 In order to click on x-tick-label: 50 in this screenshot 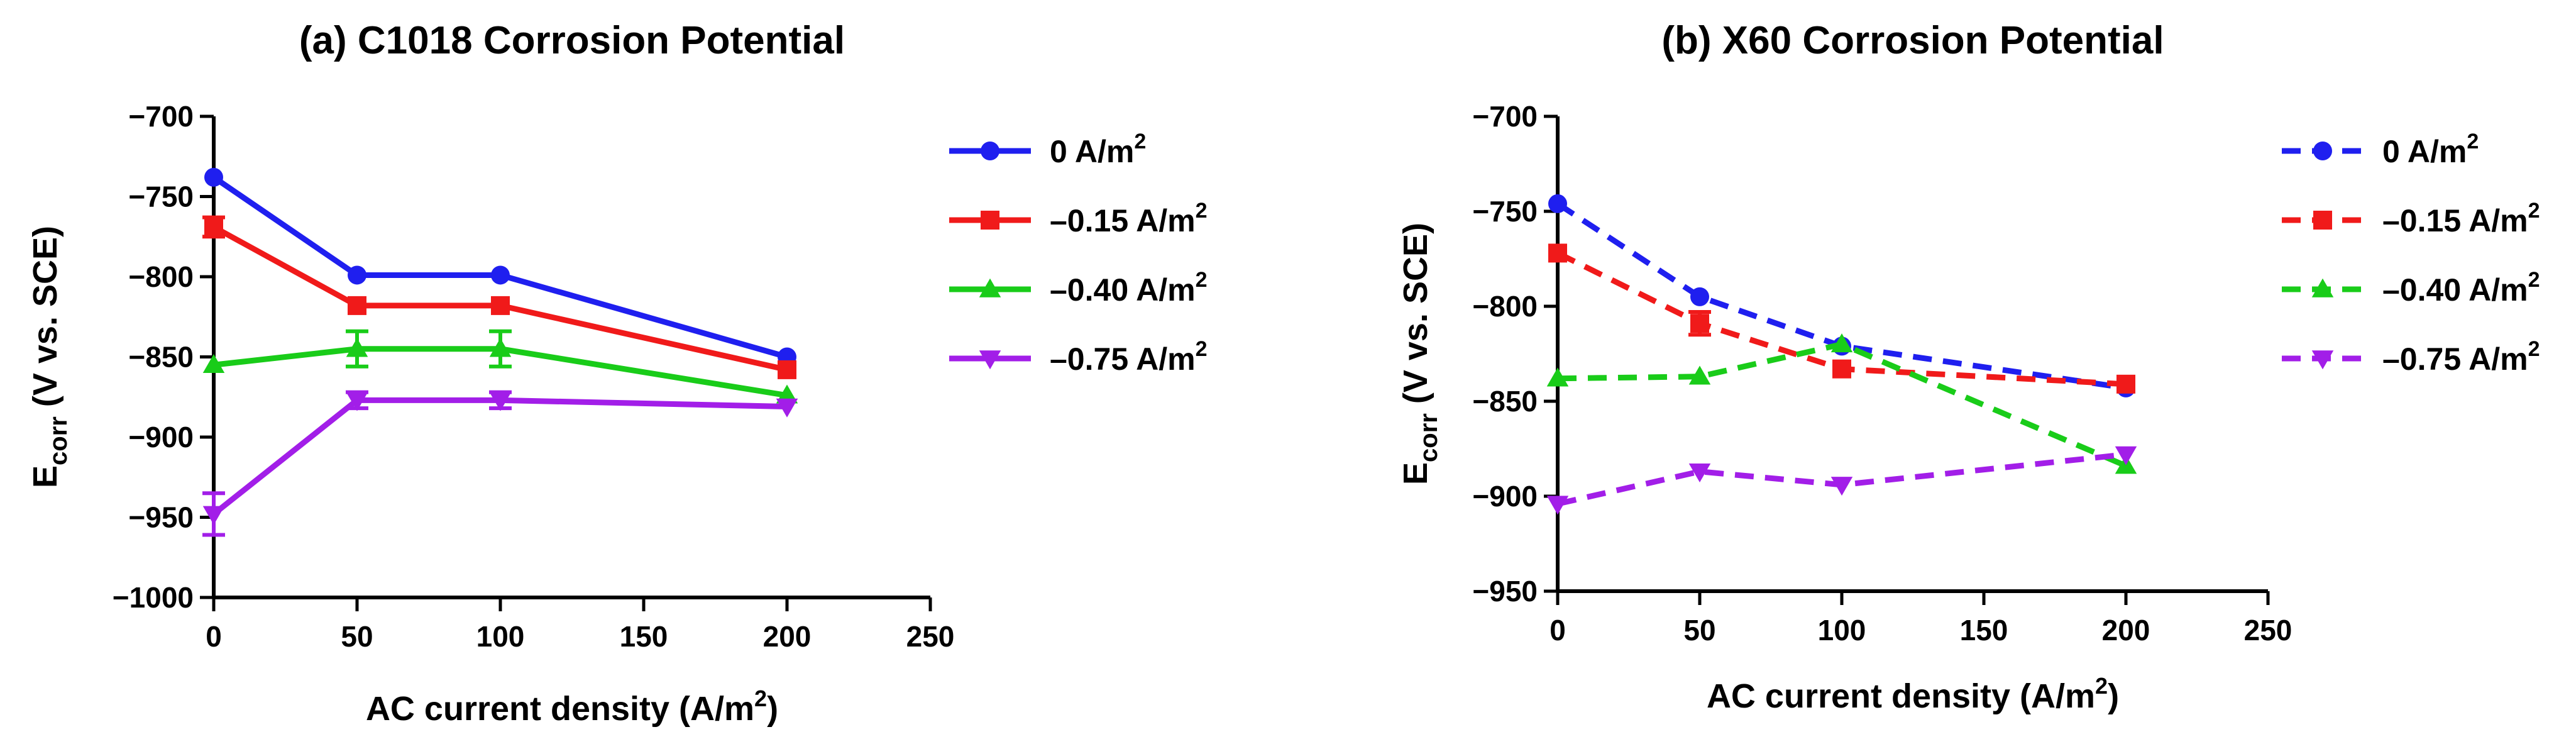, I will do `click(1699, 630)`.